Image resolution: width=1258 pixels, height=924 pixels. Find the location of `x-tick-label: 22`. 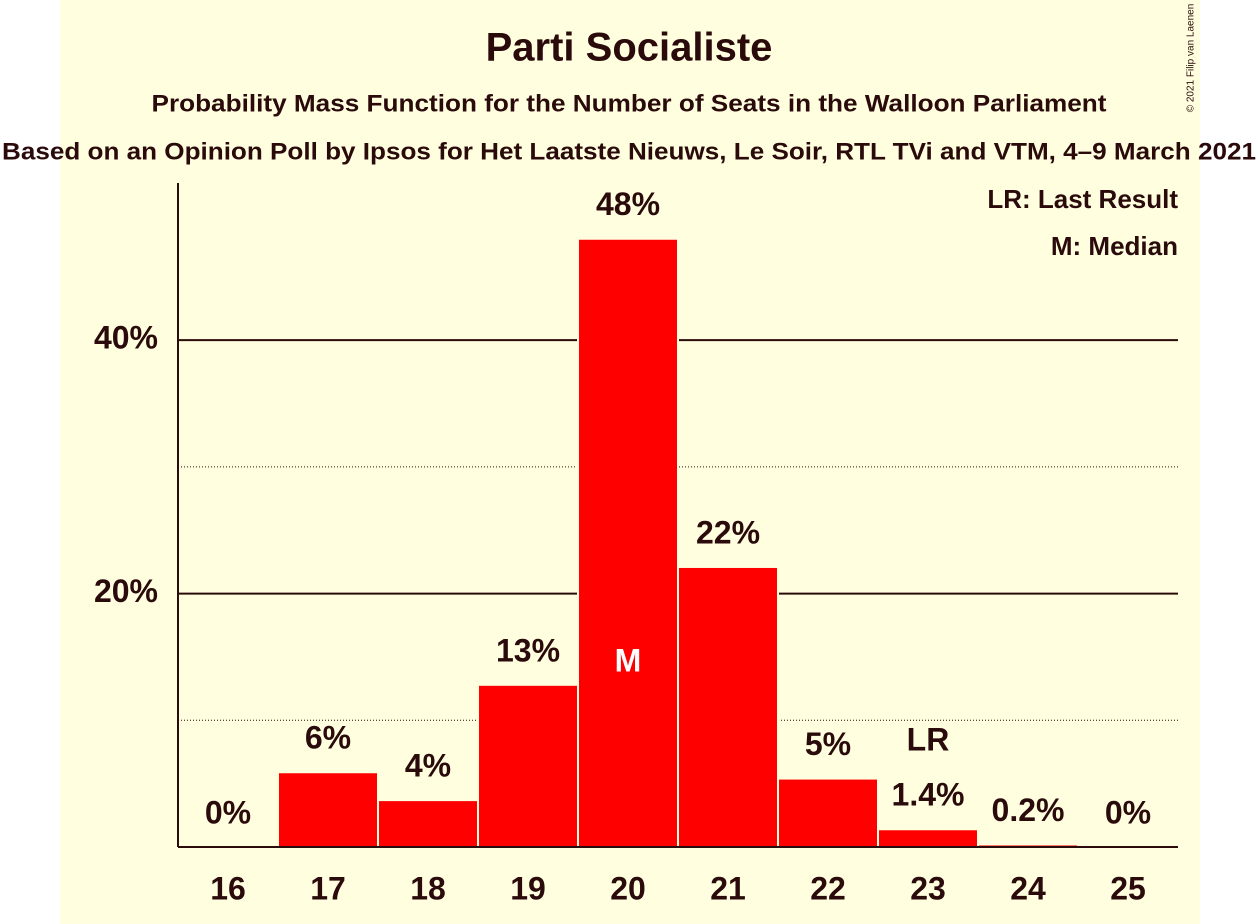

x-tick-label: 22 is located at coordinates (828, 888).